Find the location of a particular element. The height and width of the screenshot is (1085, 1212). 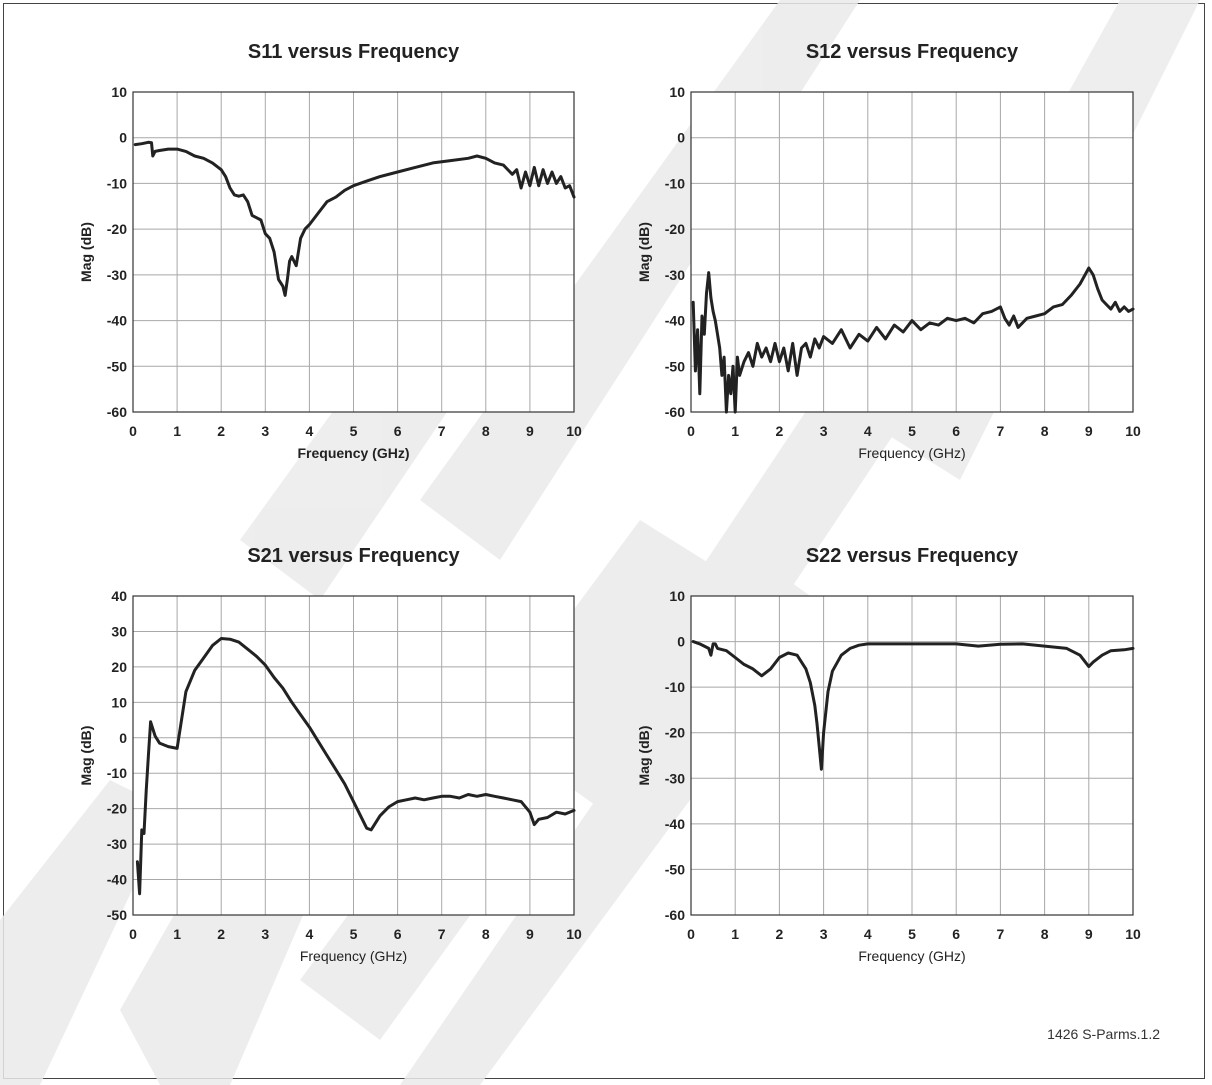

figure-id-label: 1426 S-Parms.1.2 is located at coordinates (1103, 1034).